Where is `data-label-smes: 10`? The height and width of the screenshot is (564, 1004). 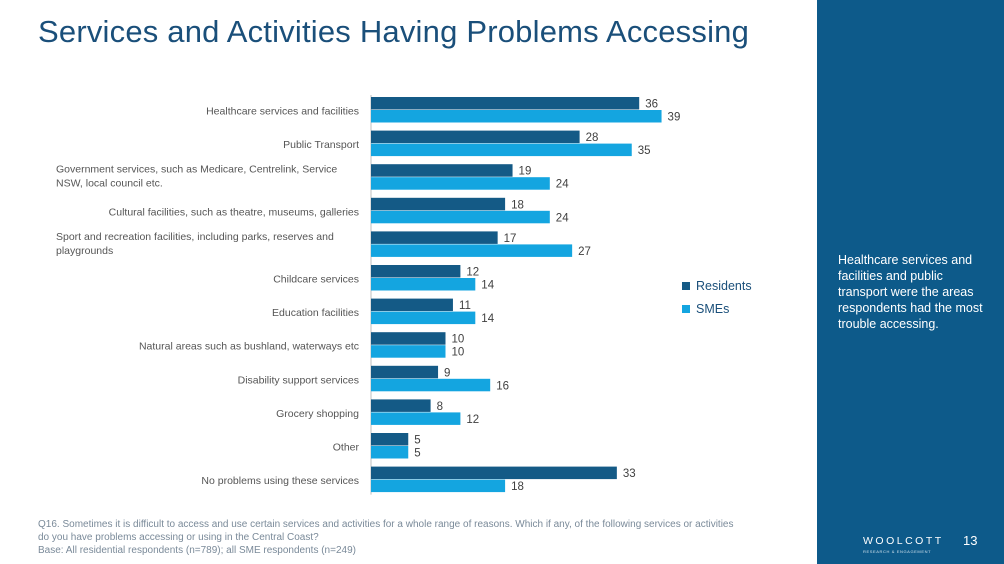
data-label-smes: 10 is located at coordinates (458, 353).